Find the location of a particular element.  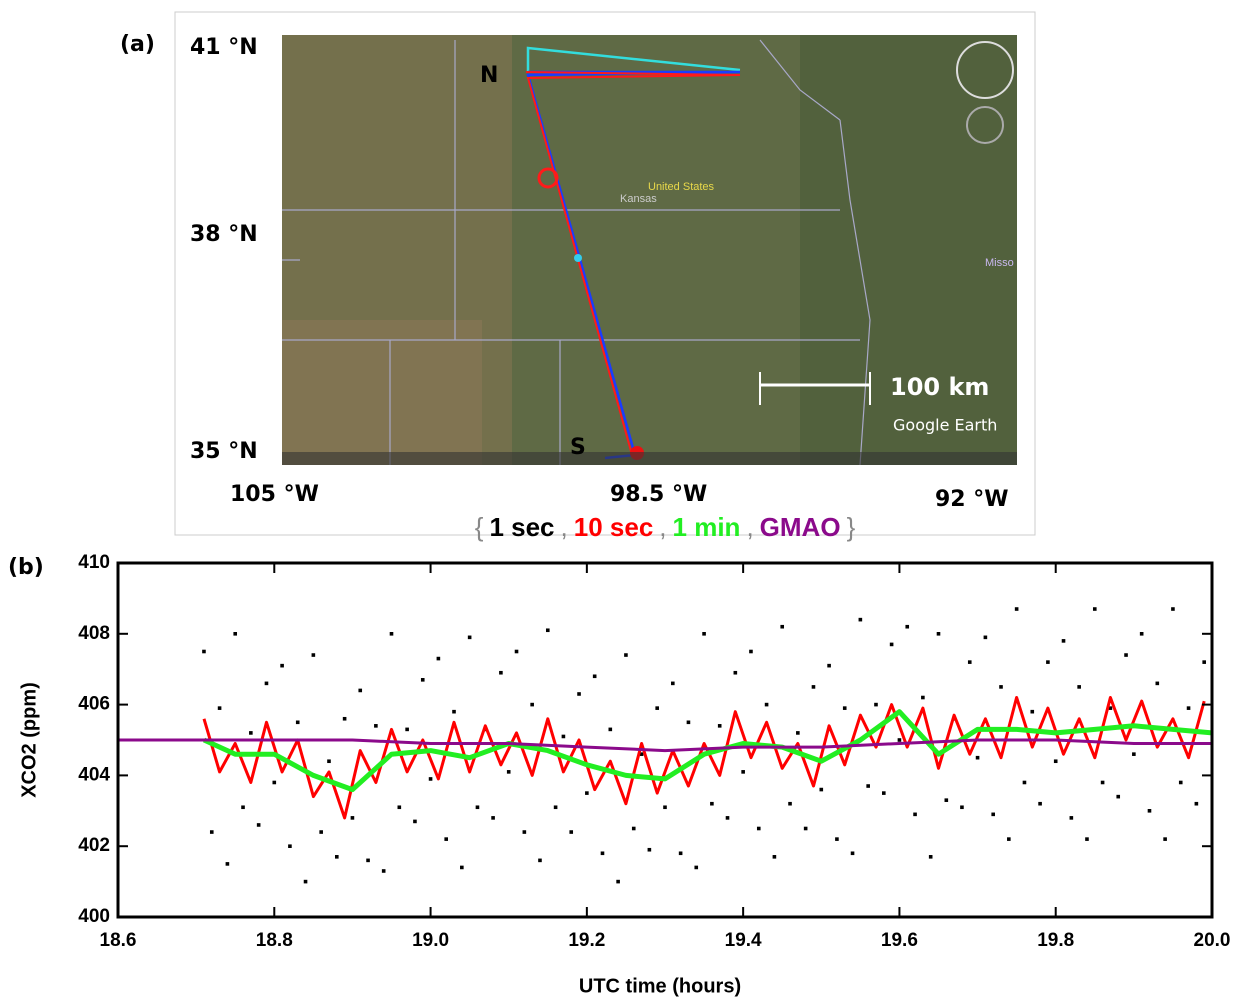

y-tick-label: 410 is located at coordinates (94, 562).